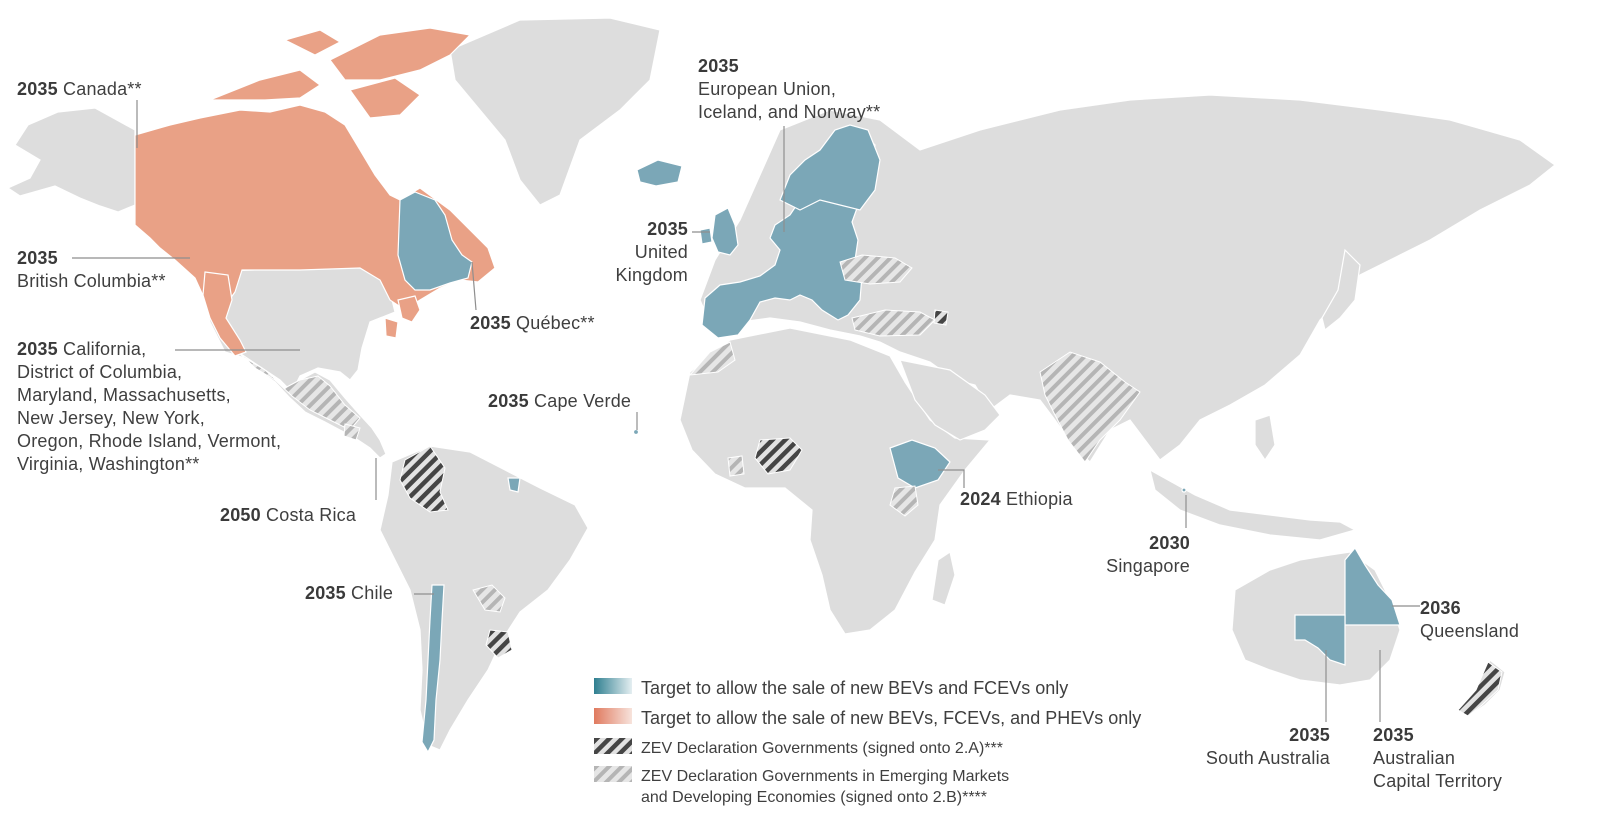 This screenshot has height=828, width=1600. What do you see at coordinates (876, 269) in the screenshot?
I see `ukraine-hatch` at bounding box center [876, 269].